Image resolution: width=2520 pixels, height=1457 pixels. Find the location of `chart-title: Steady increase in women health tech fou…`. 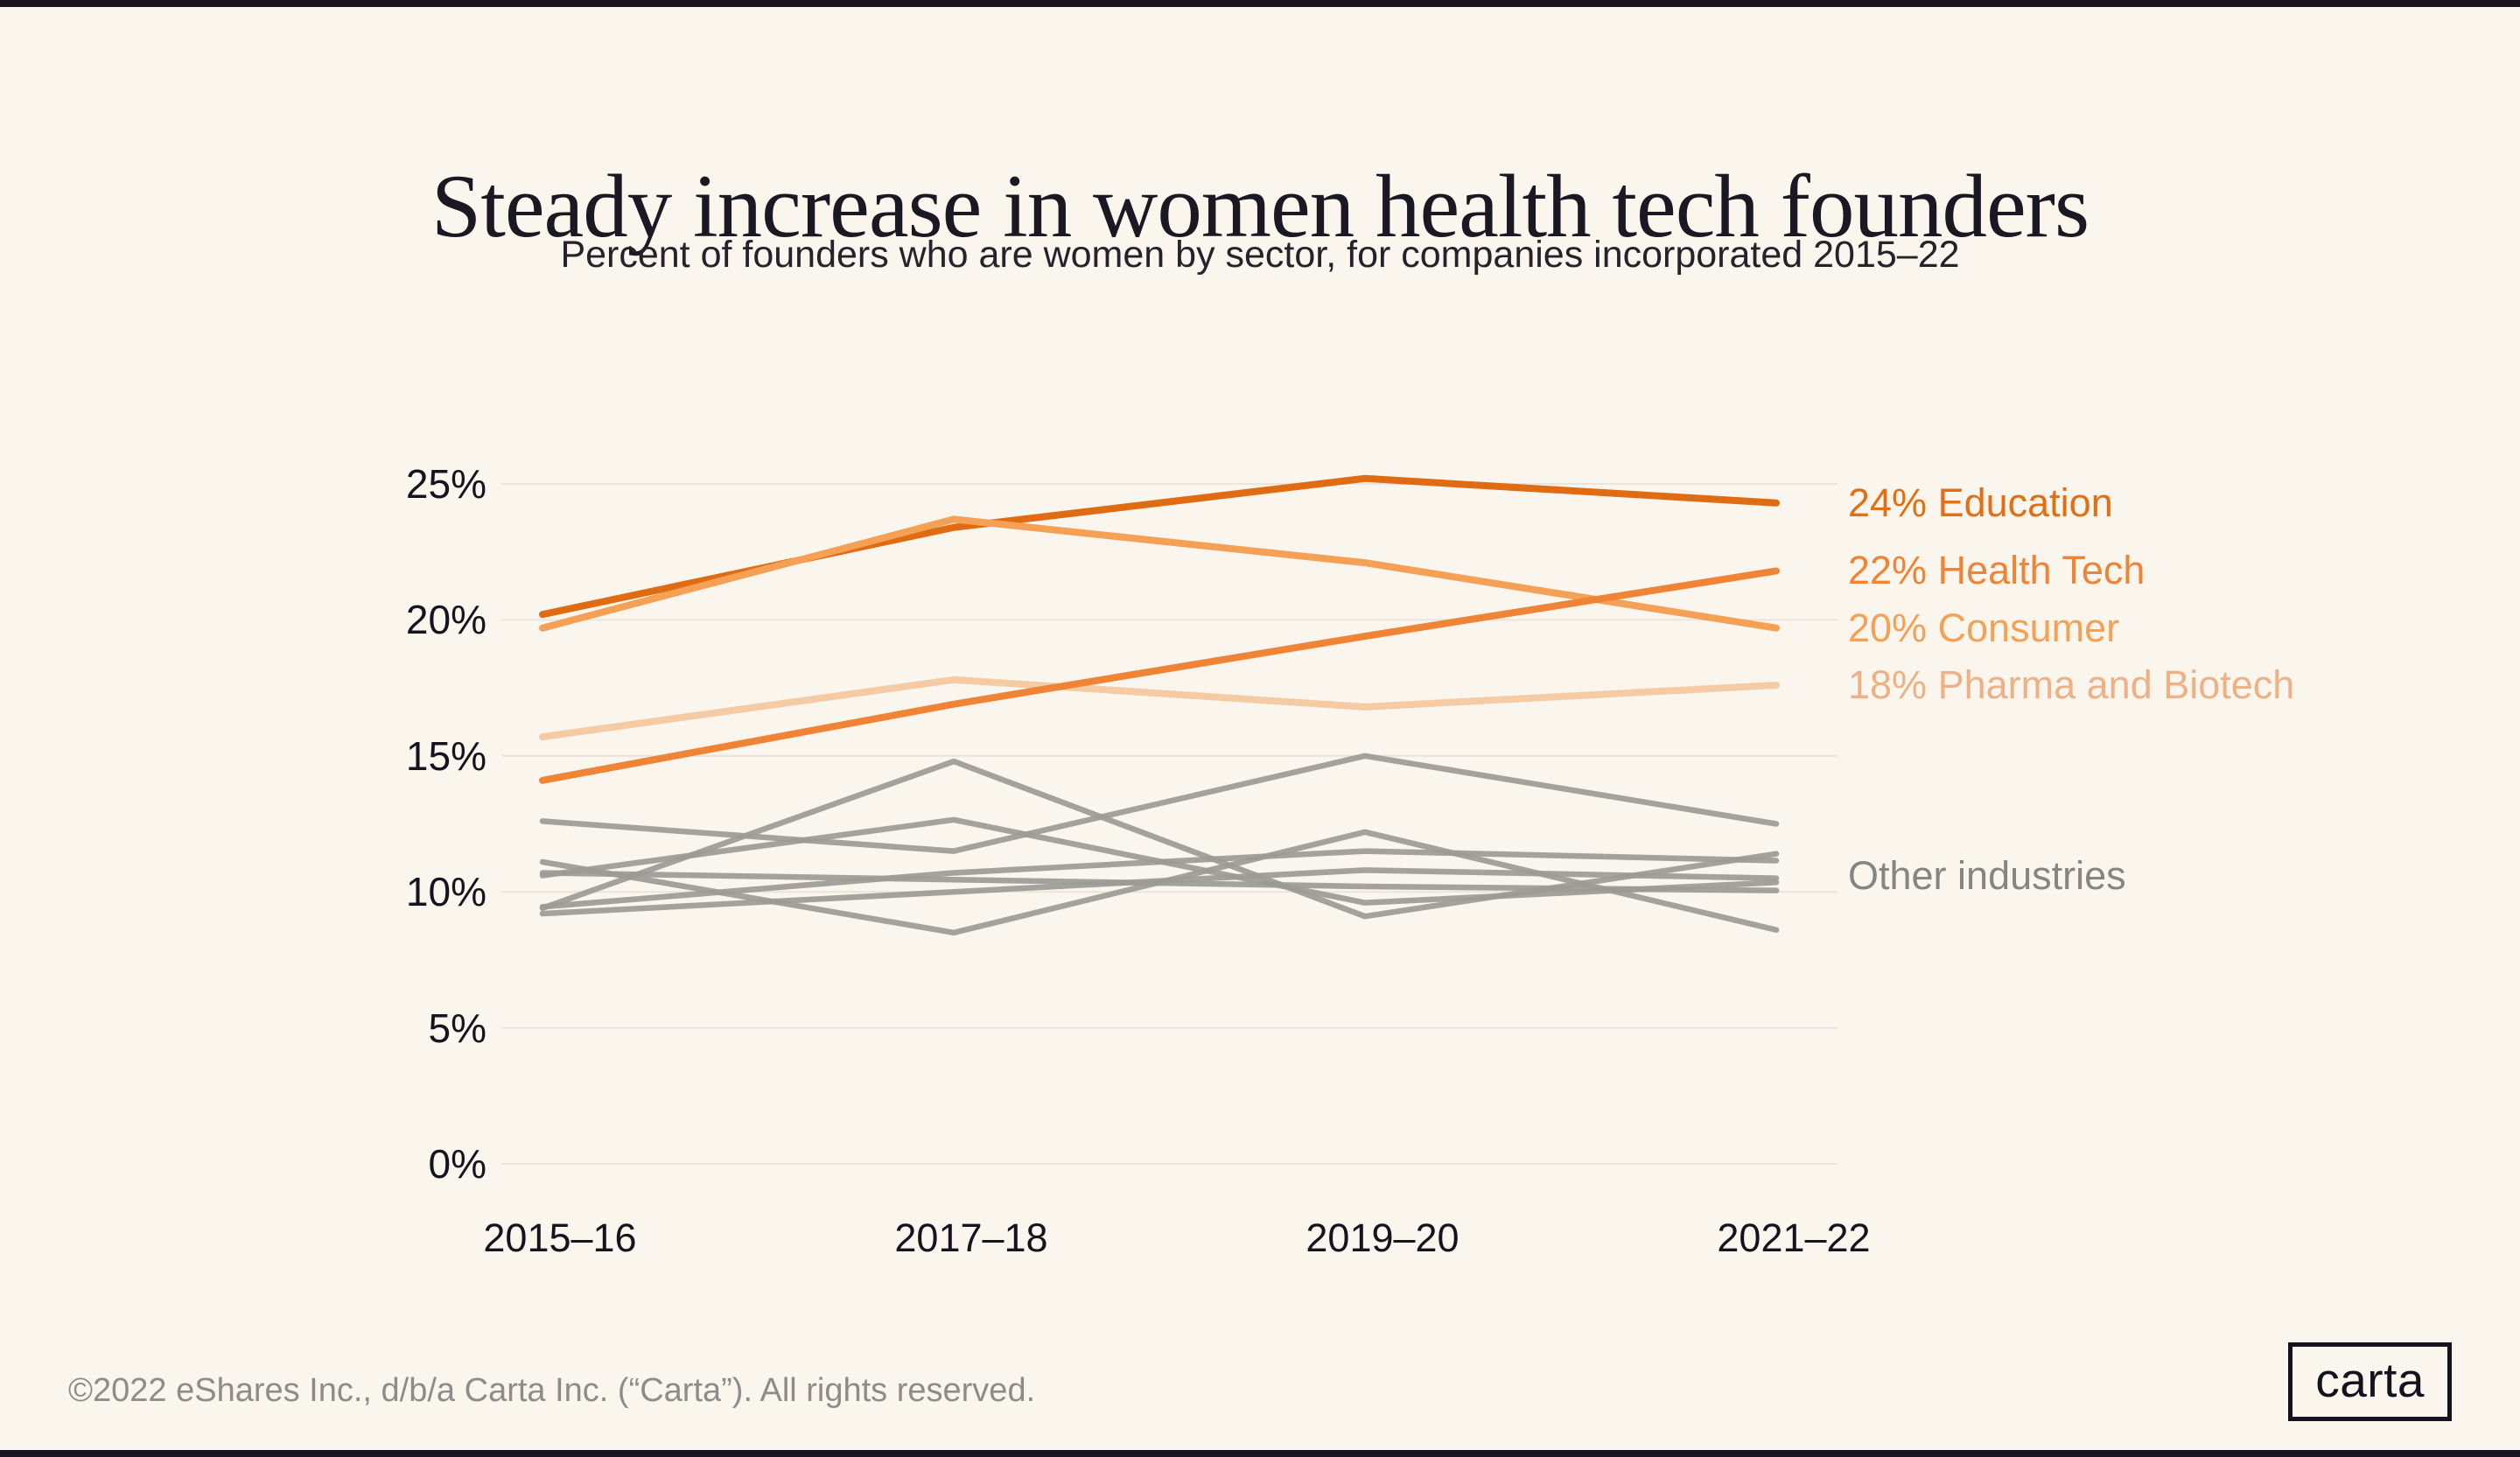

chart-title: Steady increase in women health tech fou… is located at coordinates (1260, 206).